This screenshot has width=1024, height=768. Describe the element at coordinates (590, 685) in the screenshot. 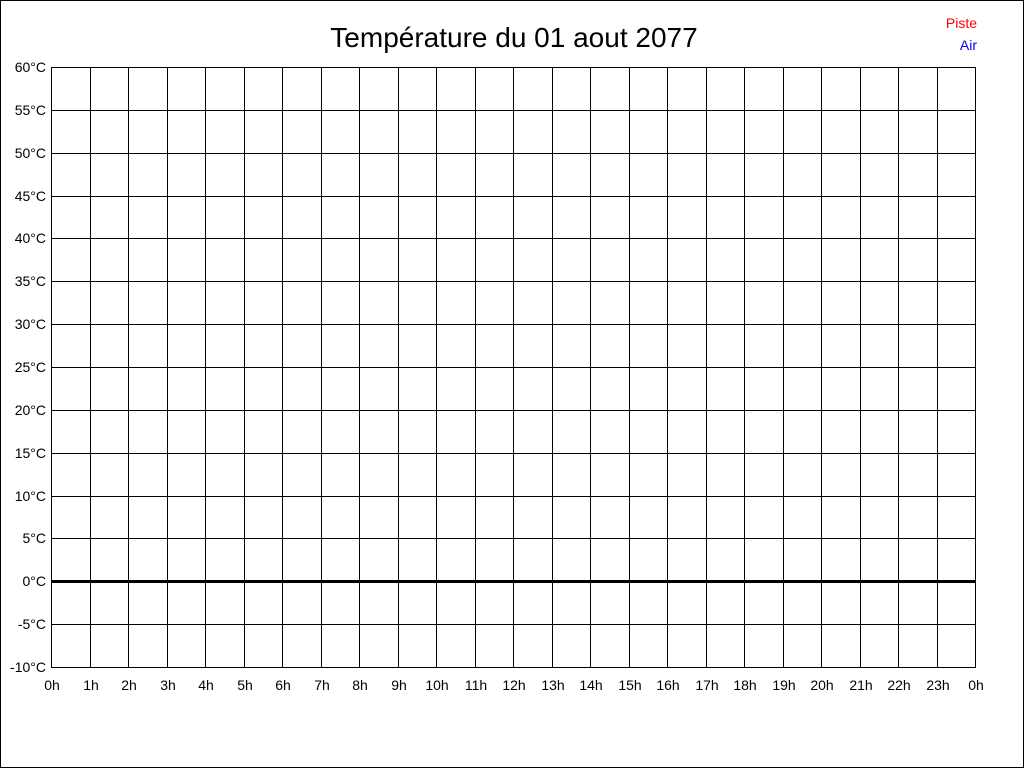

I see `x-tick-label: 14h` at that location.